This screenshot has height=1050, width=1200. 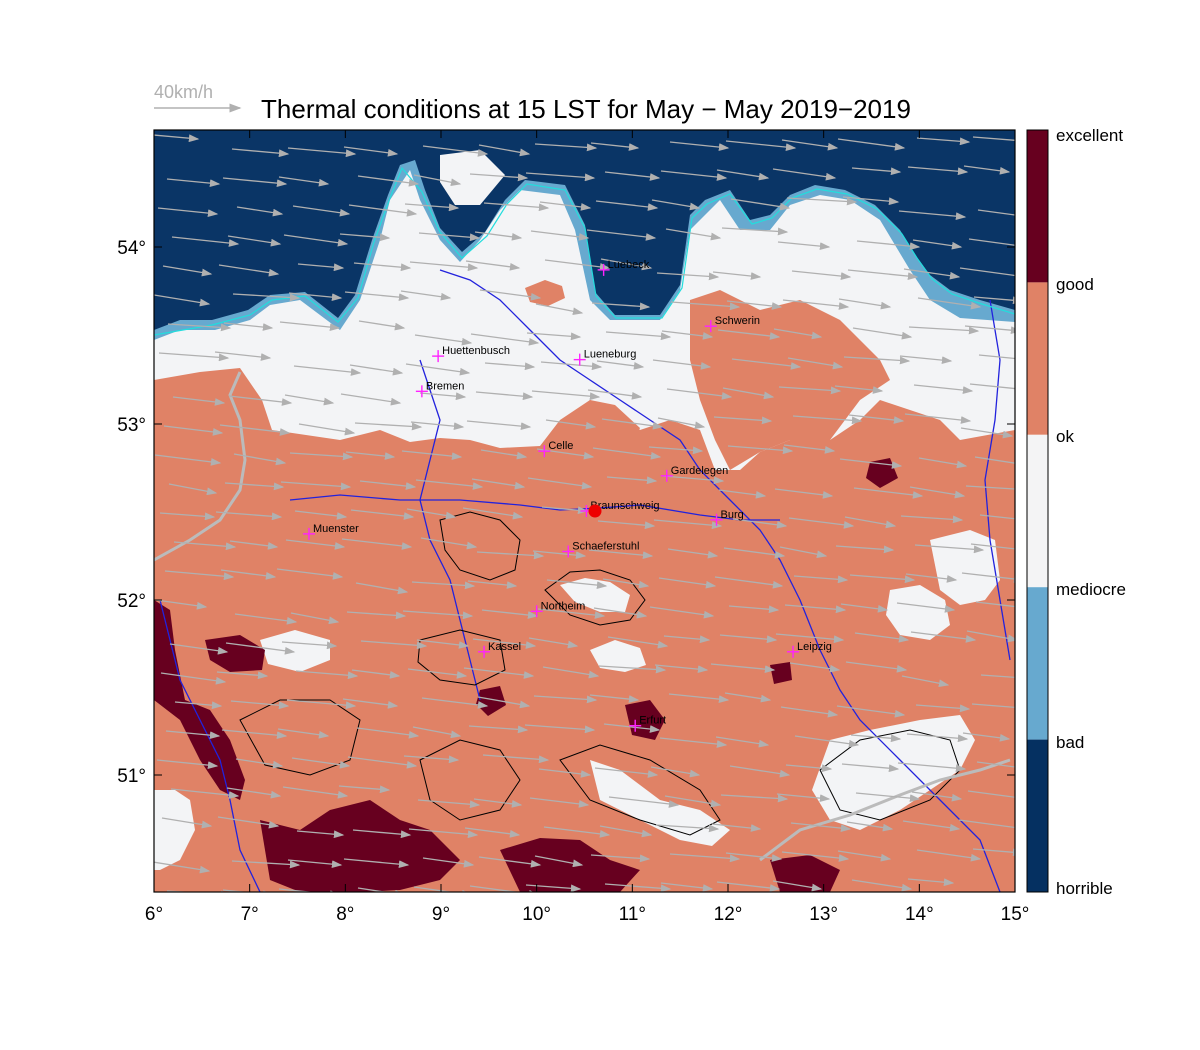 What do you see at coordinates (885, 810) in the screenshot?
I see `border-grey-south` at bounding box center [885, 810].